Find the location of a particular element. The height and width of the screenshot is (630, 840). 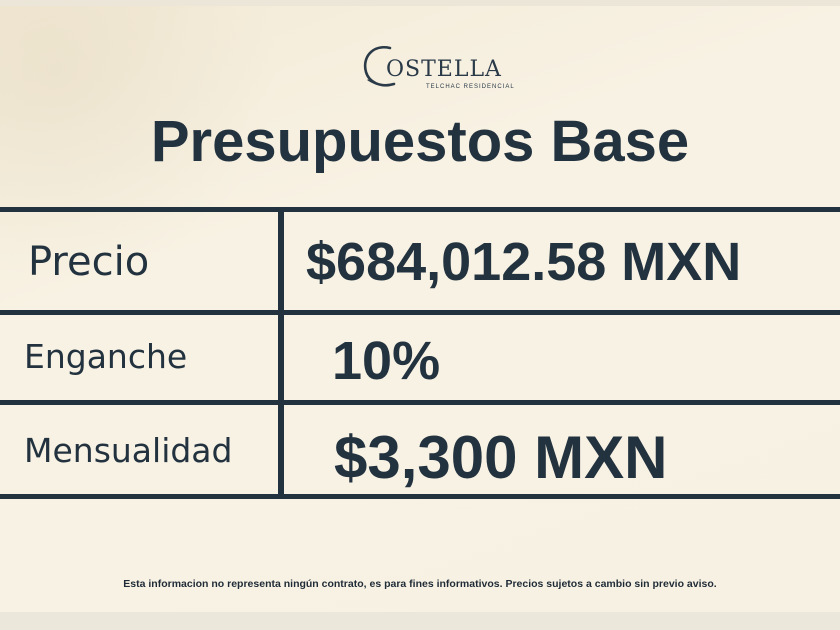

mensualidad-value: $3,300 MXN is located at coordinates (501, 457).